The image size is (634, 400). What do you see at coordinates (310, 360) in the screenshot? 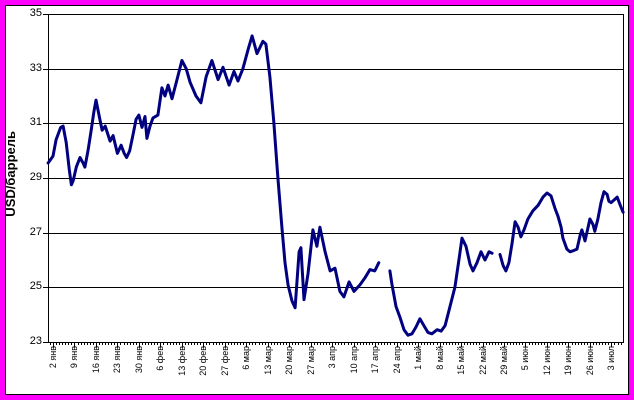
I see `x-tick-label: 27 мар` at bounding box center [310, 360].